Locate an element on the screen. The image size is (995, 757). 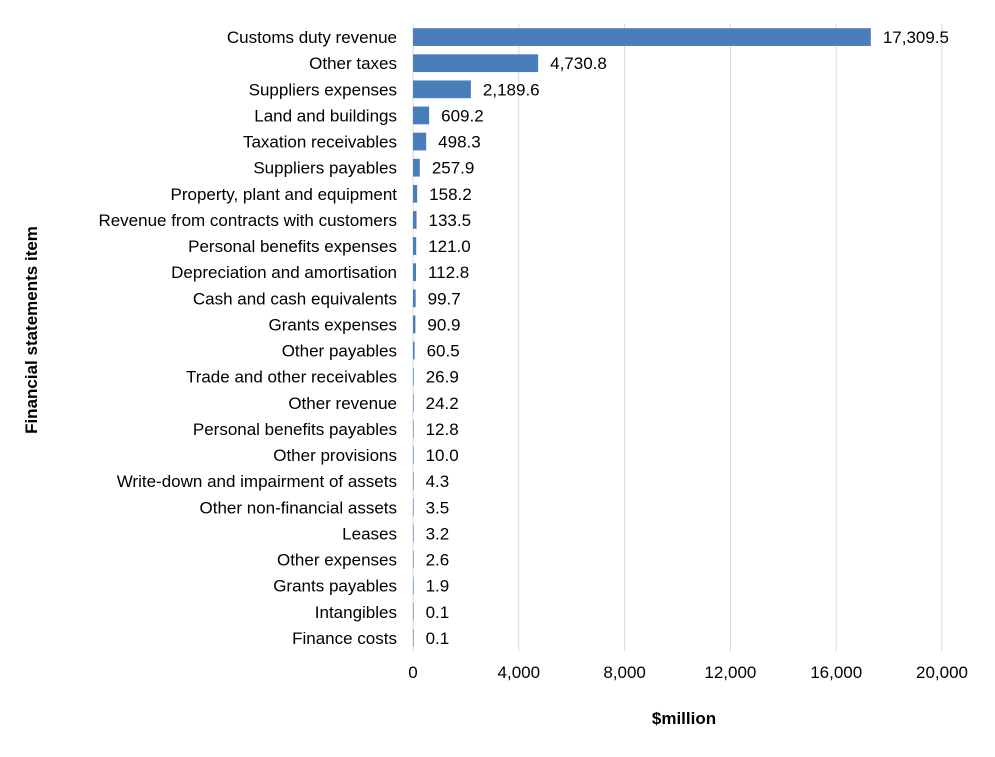
x-tick-label: 12,000 is located at coordinates (730, 672).